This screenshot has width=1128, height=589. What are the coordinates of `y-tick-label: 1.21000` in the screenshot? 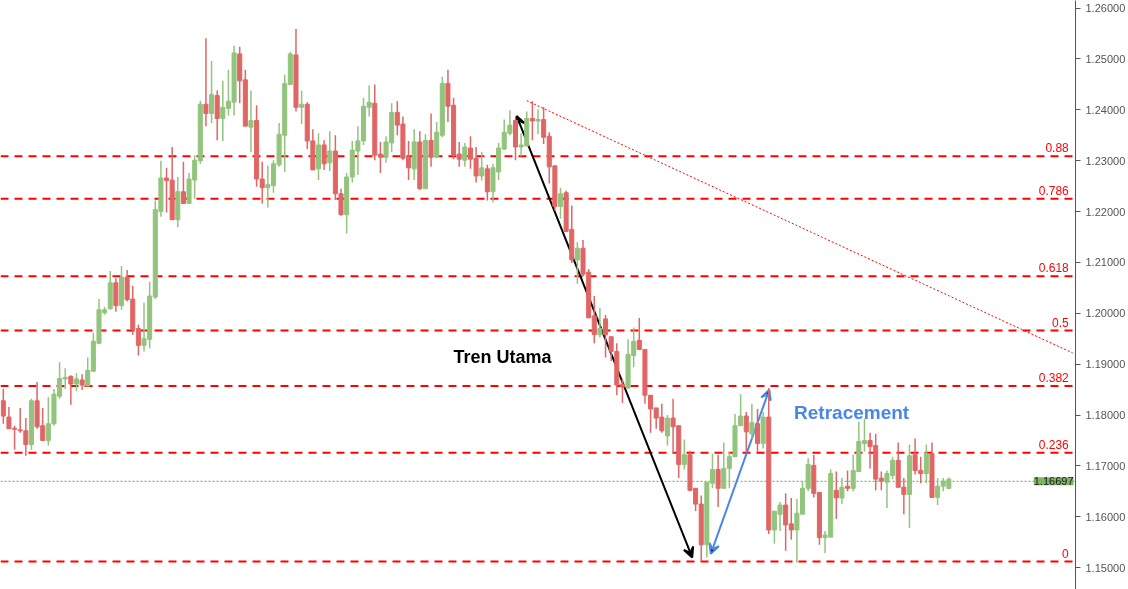 It's located at (1105, 262).